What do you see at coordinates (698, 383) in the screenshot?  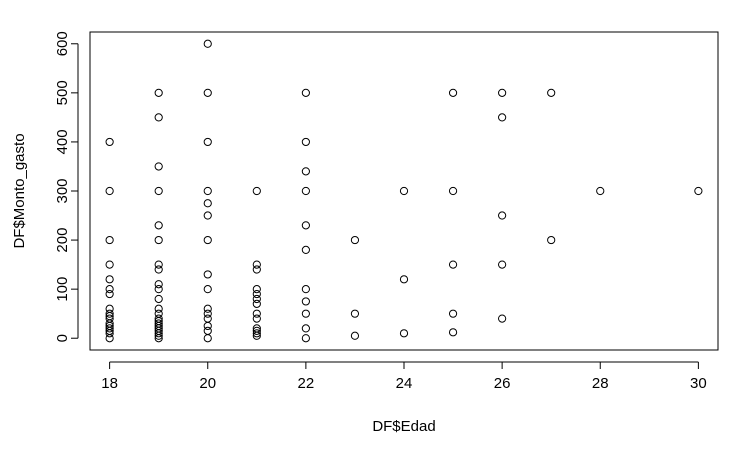 I see `x-tick-label: 30` at bounding box center [698, 383].